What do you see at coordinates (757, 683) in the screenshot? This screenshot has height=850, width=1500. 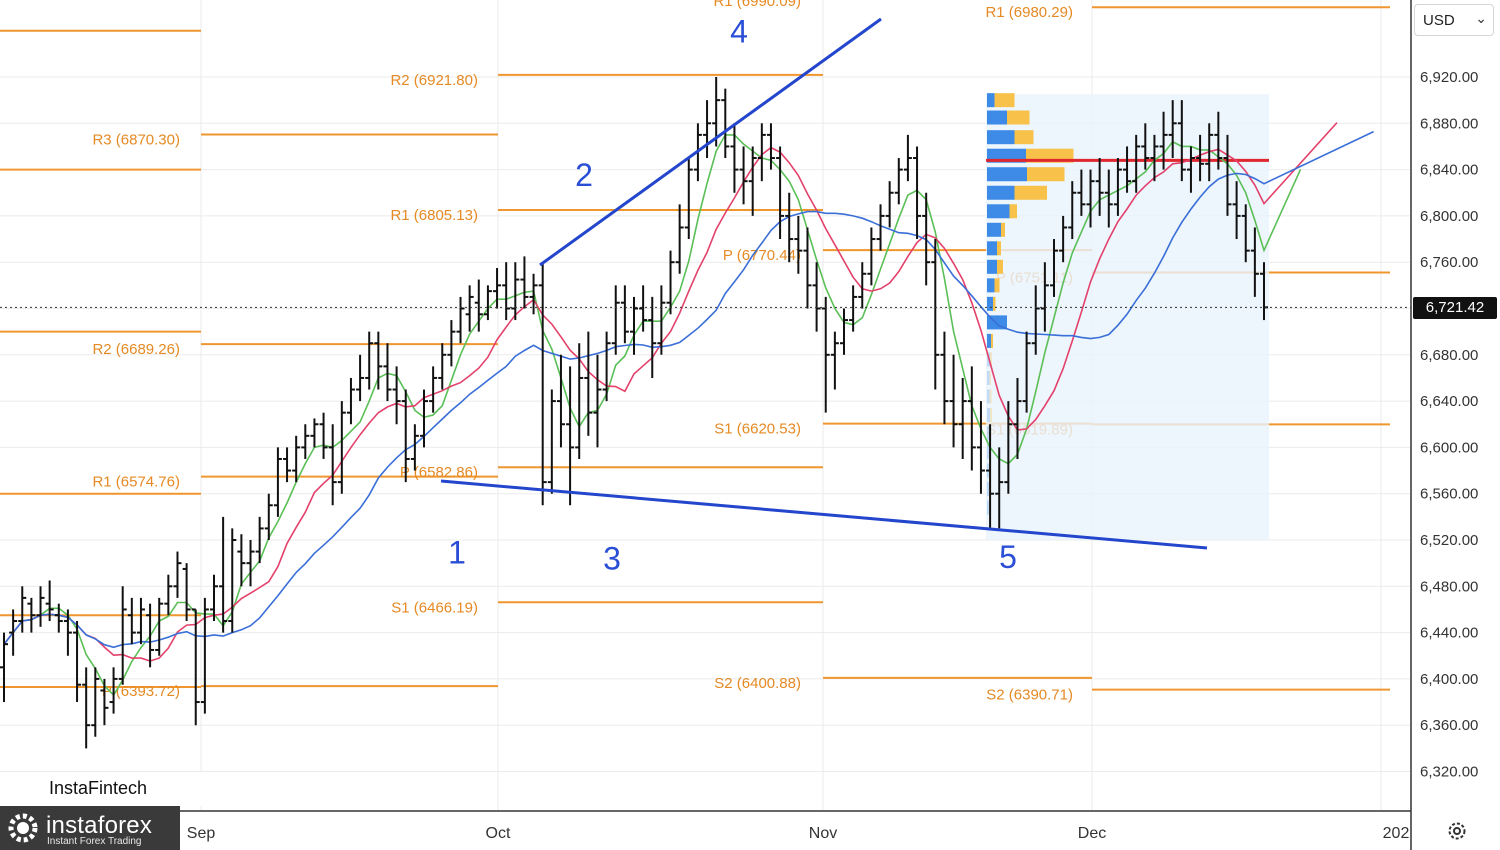 I see `pivot-label: S2 (6400.88)` at bounding box center [757, 683].